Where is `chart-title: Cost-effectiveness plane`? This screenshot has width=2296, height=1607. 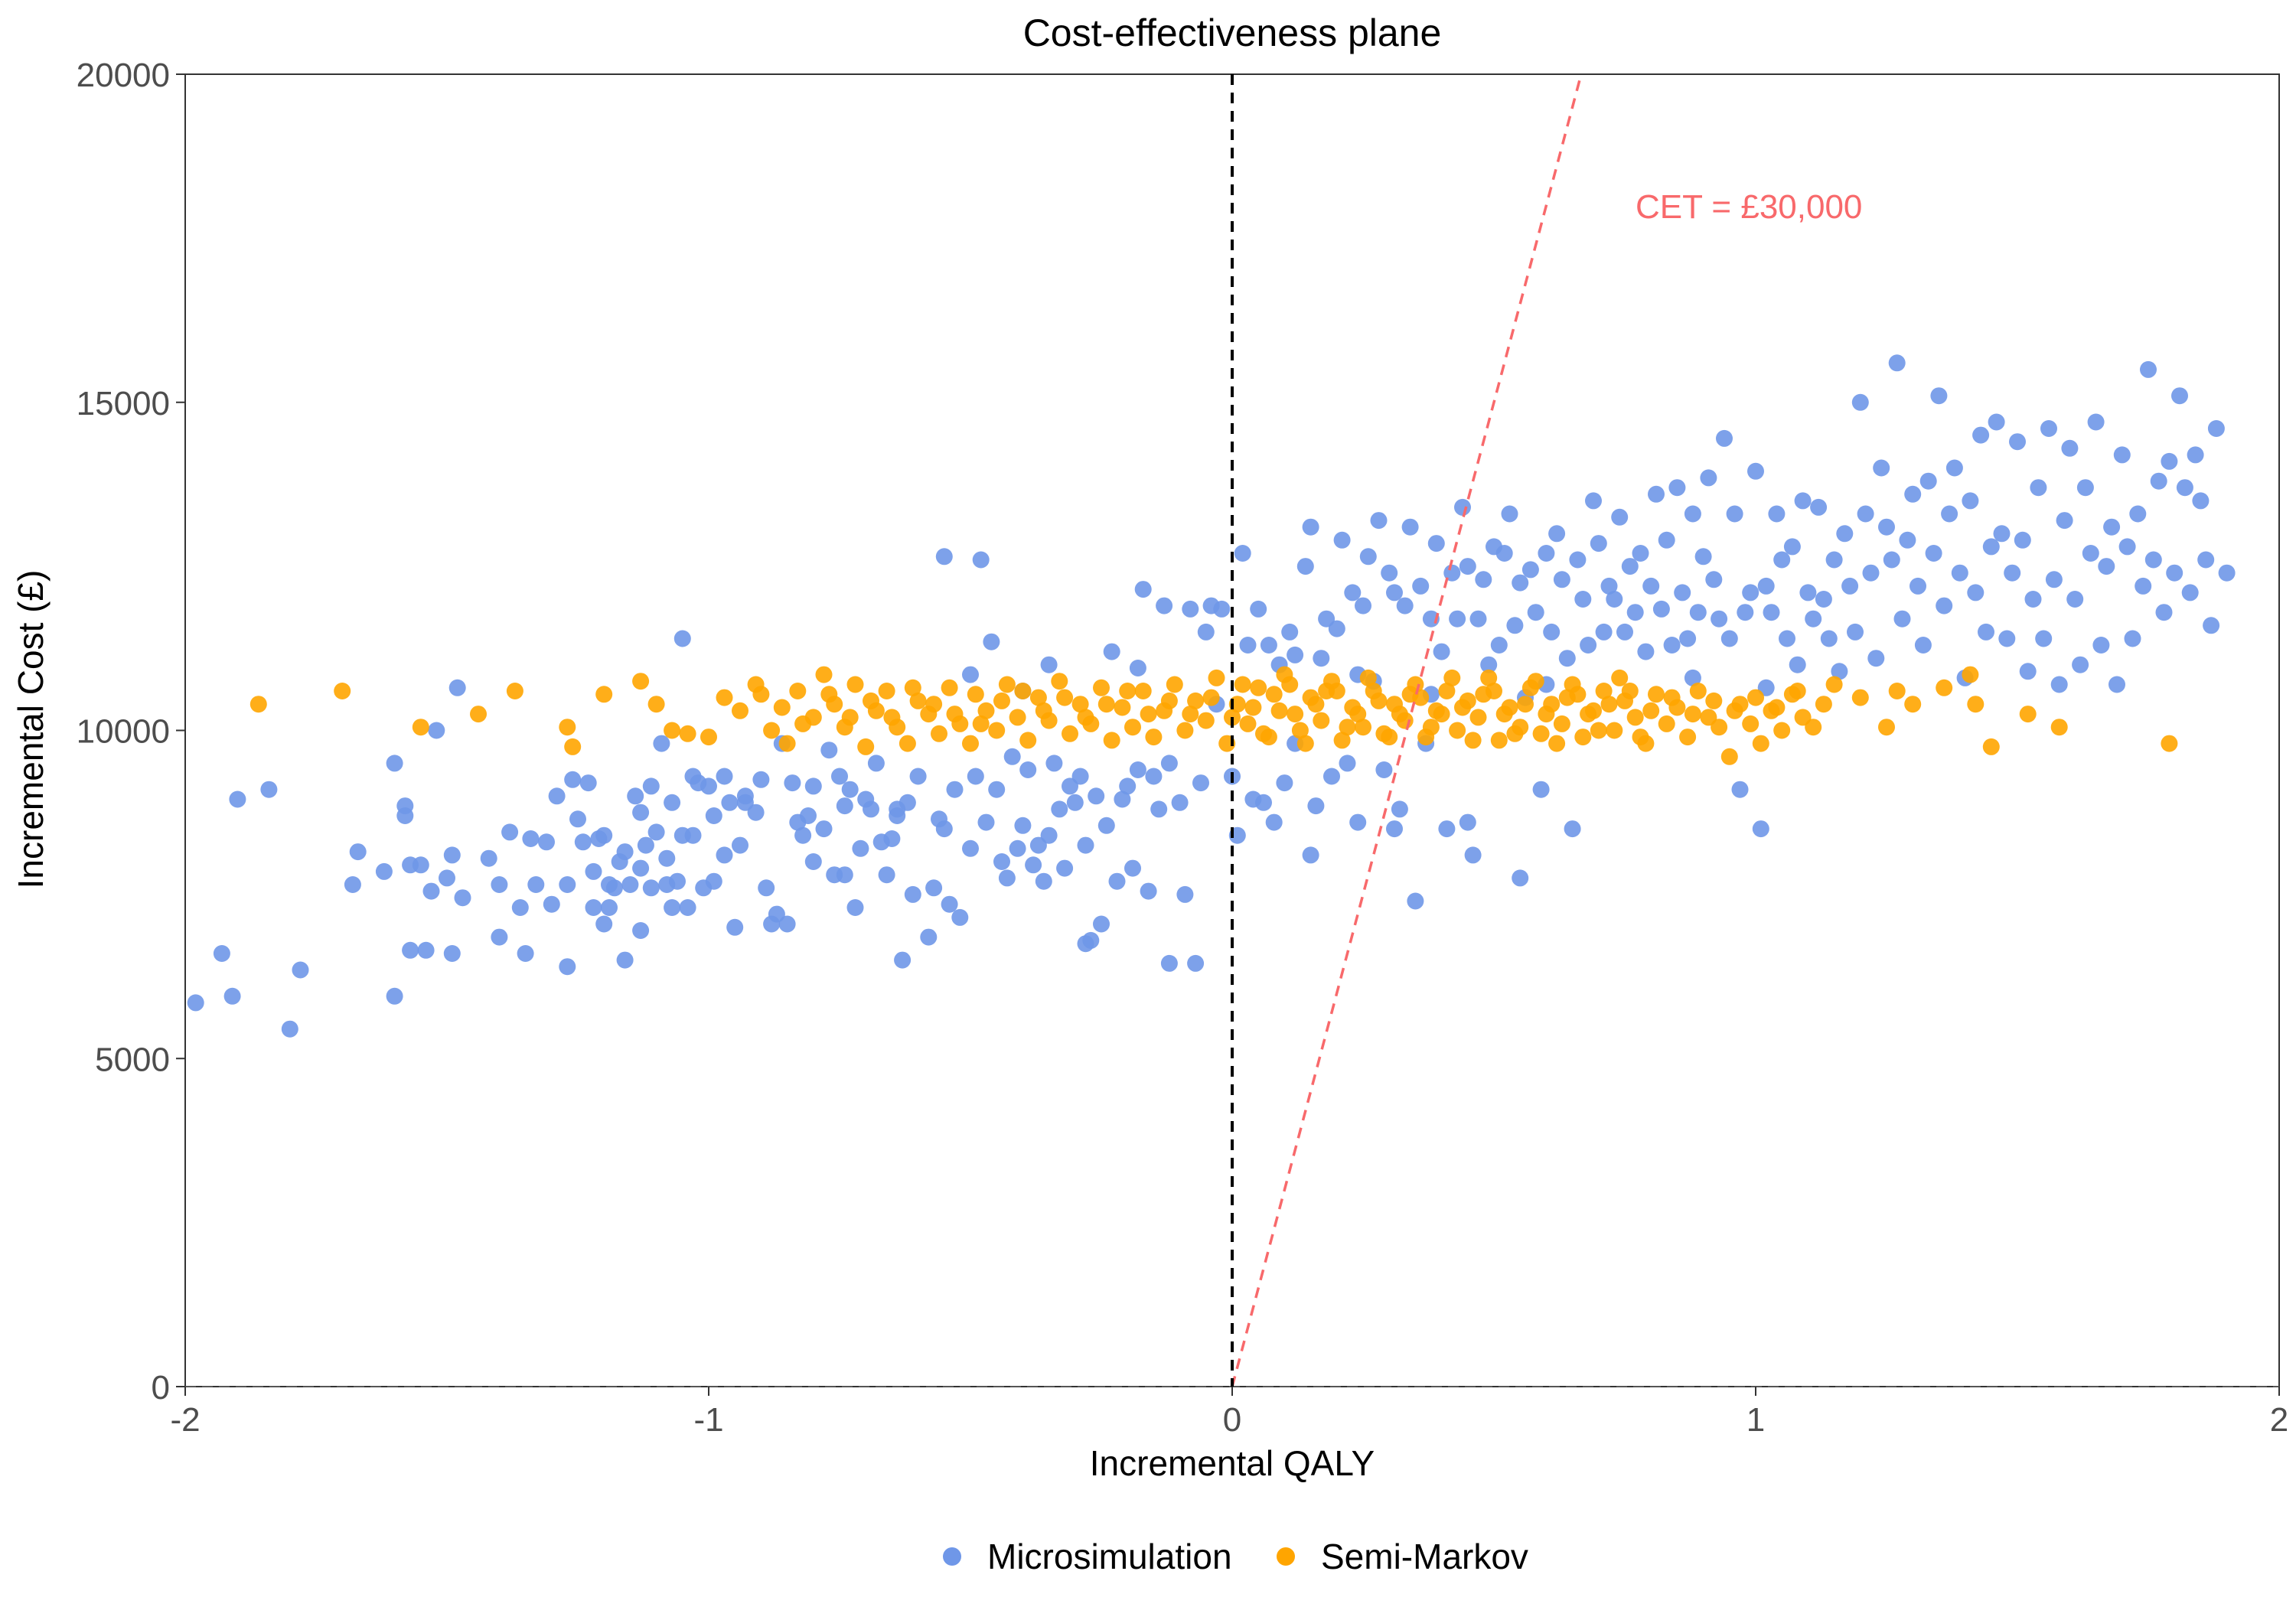 chart-title: Cost-effectiveness plane is located at coordinates (1232, 32).